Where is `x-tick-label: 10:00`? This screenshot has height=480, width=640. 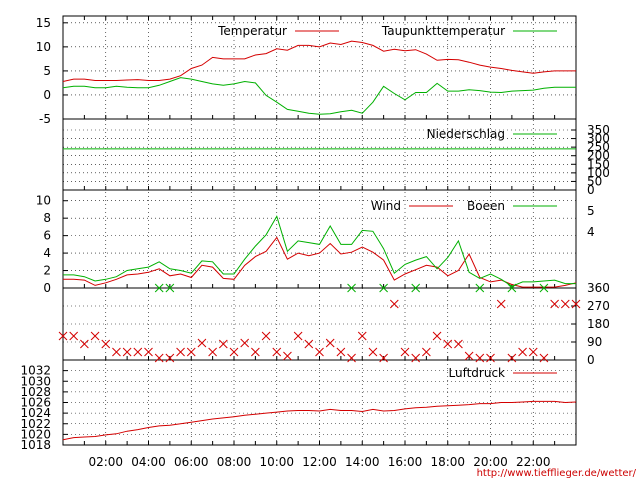
x-tick-label: 10:00 is located at coordinates (276, 462).